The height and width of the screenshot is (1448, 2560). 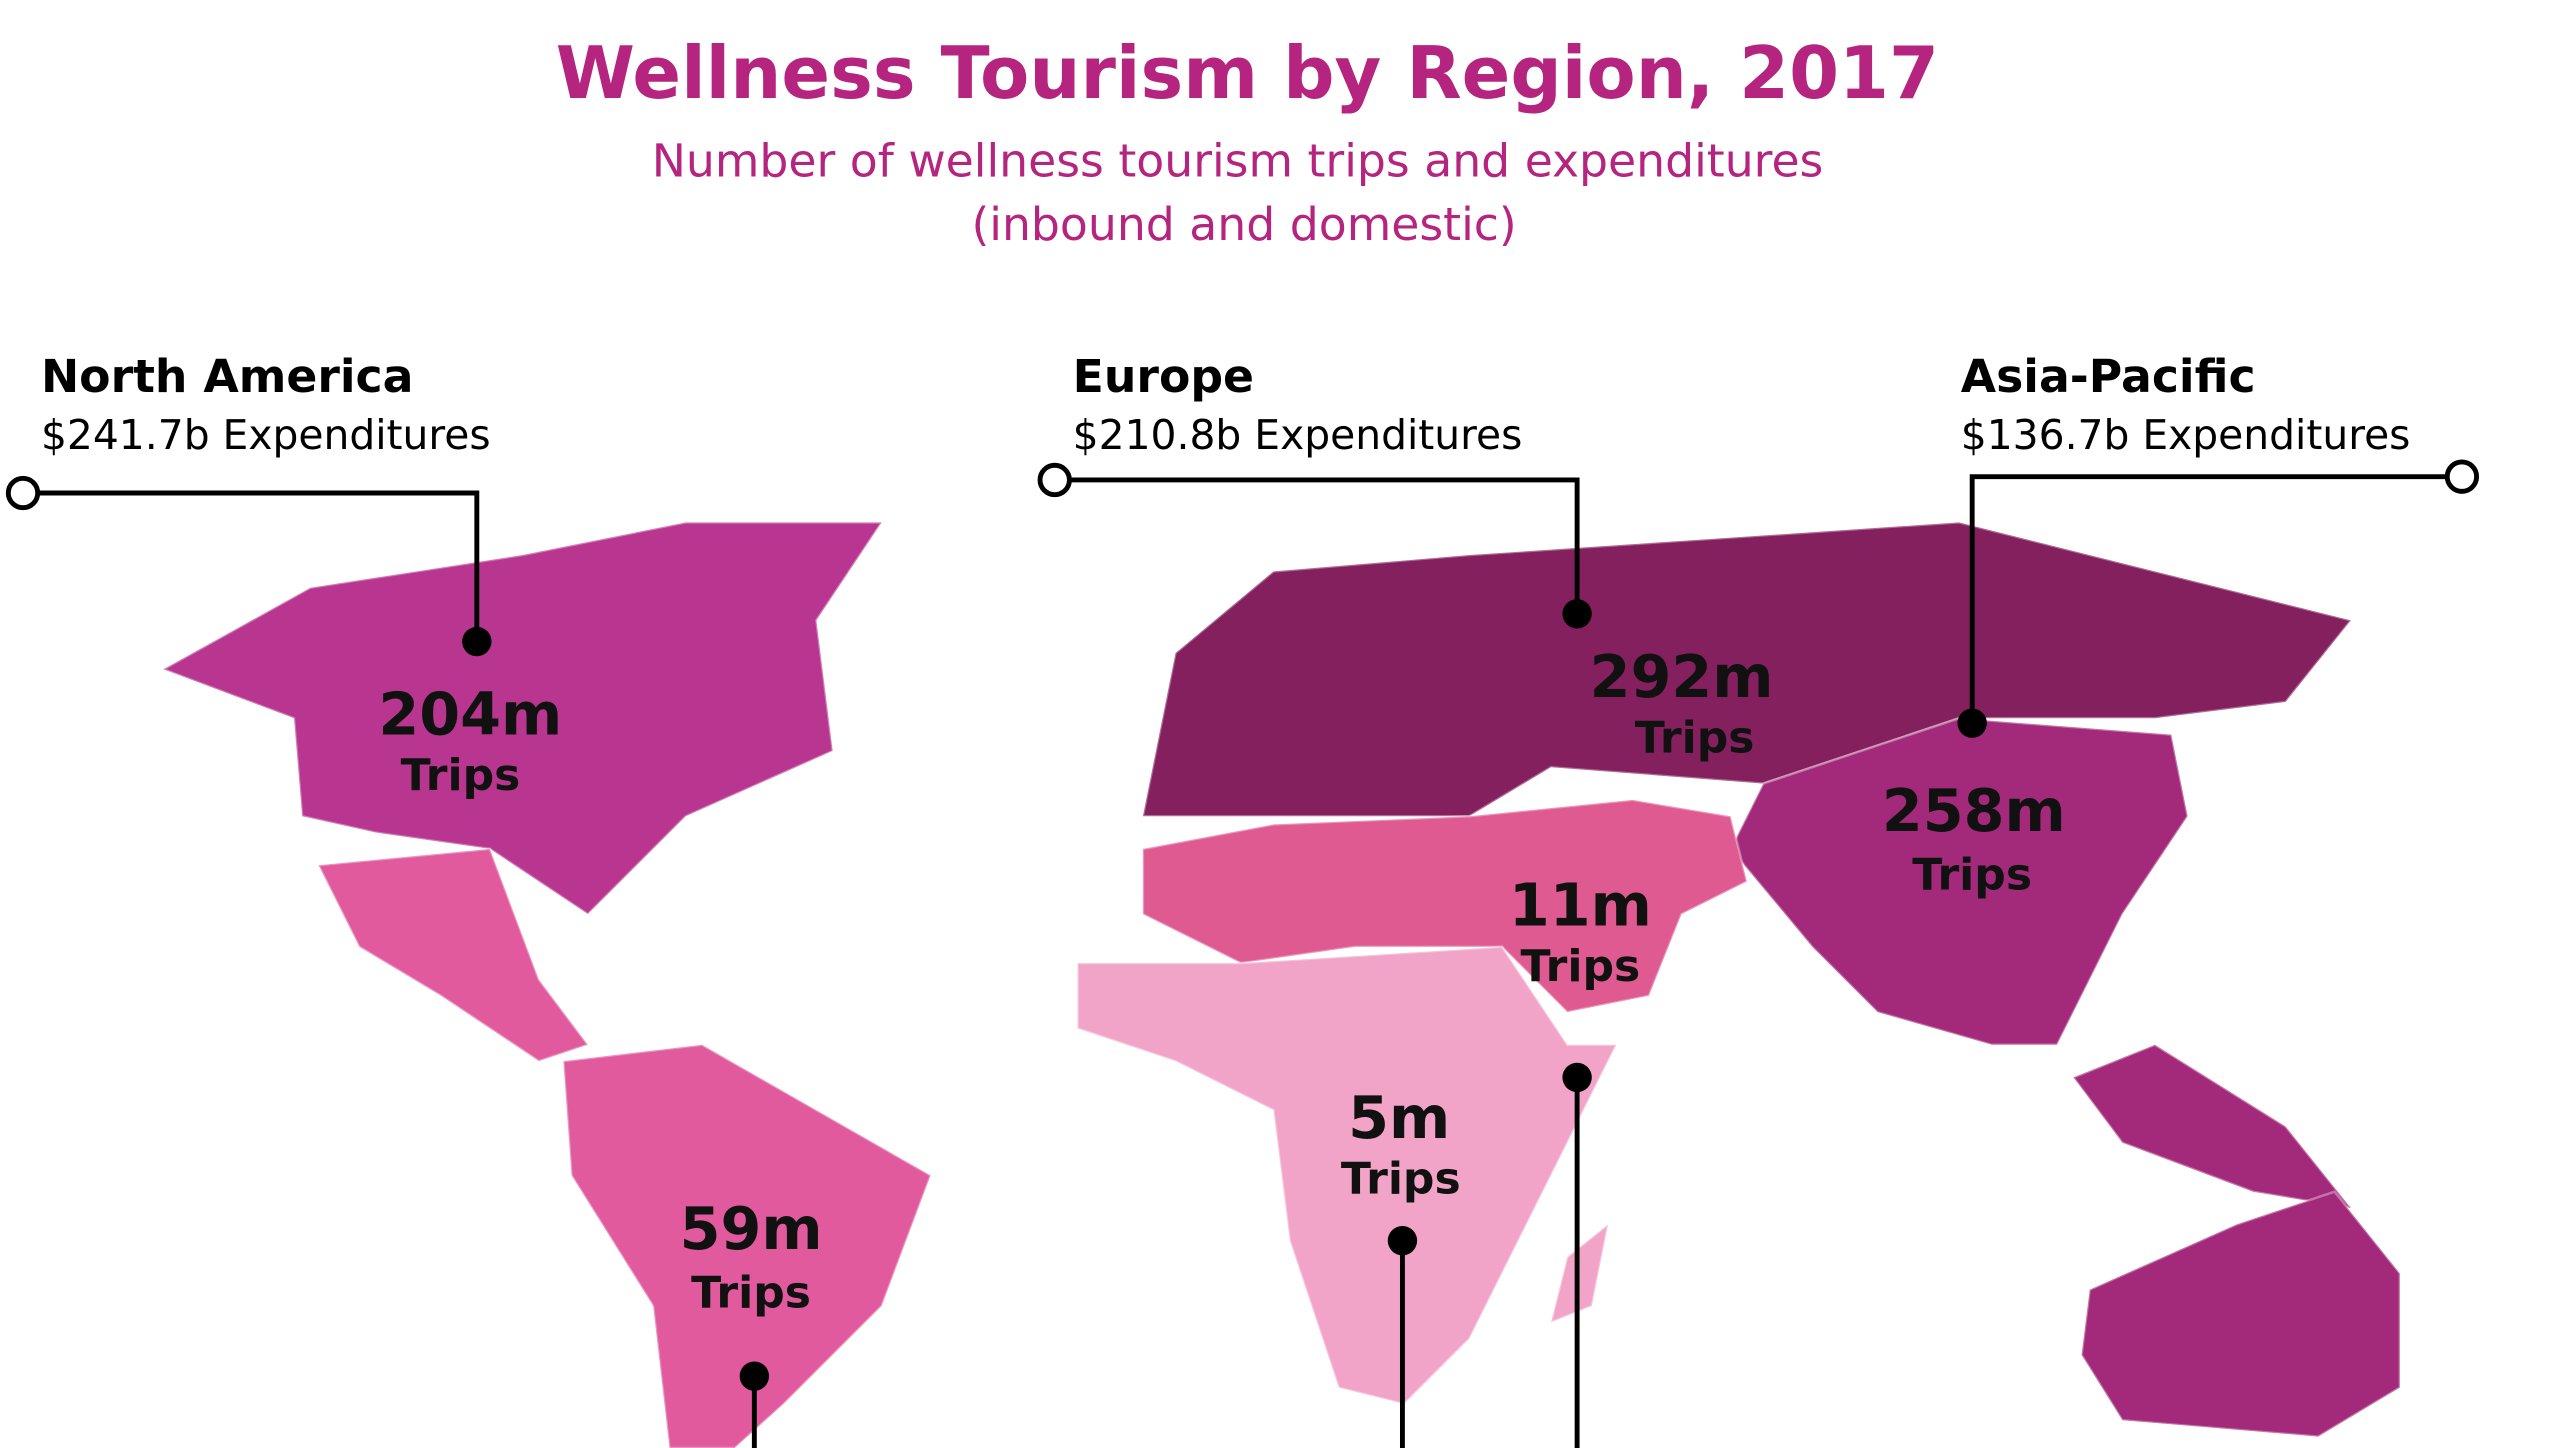 What do you see at coordinates (1445, 906) in the screenshot?
I see `middle-east-shape` at bounding box center [1445, 906].